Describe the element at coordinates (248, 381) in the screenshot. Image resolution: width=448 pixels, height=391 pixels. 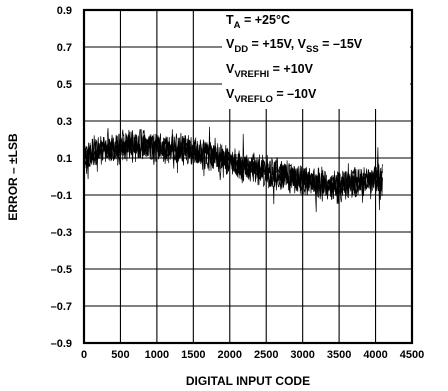
I see `x-axis-title: DIGITAL INPUT CODE` at that location.